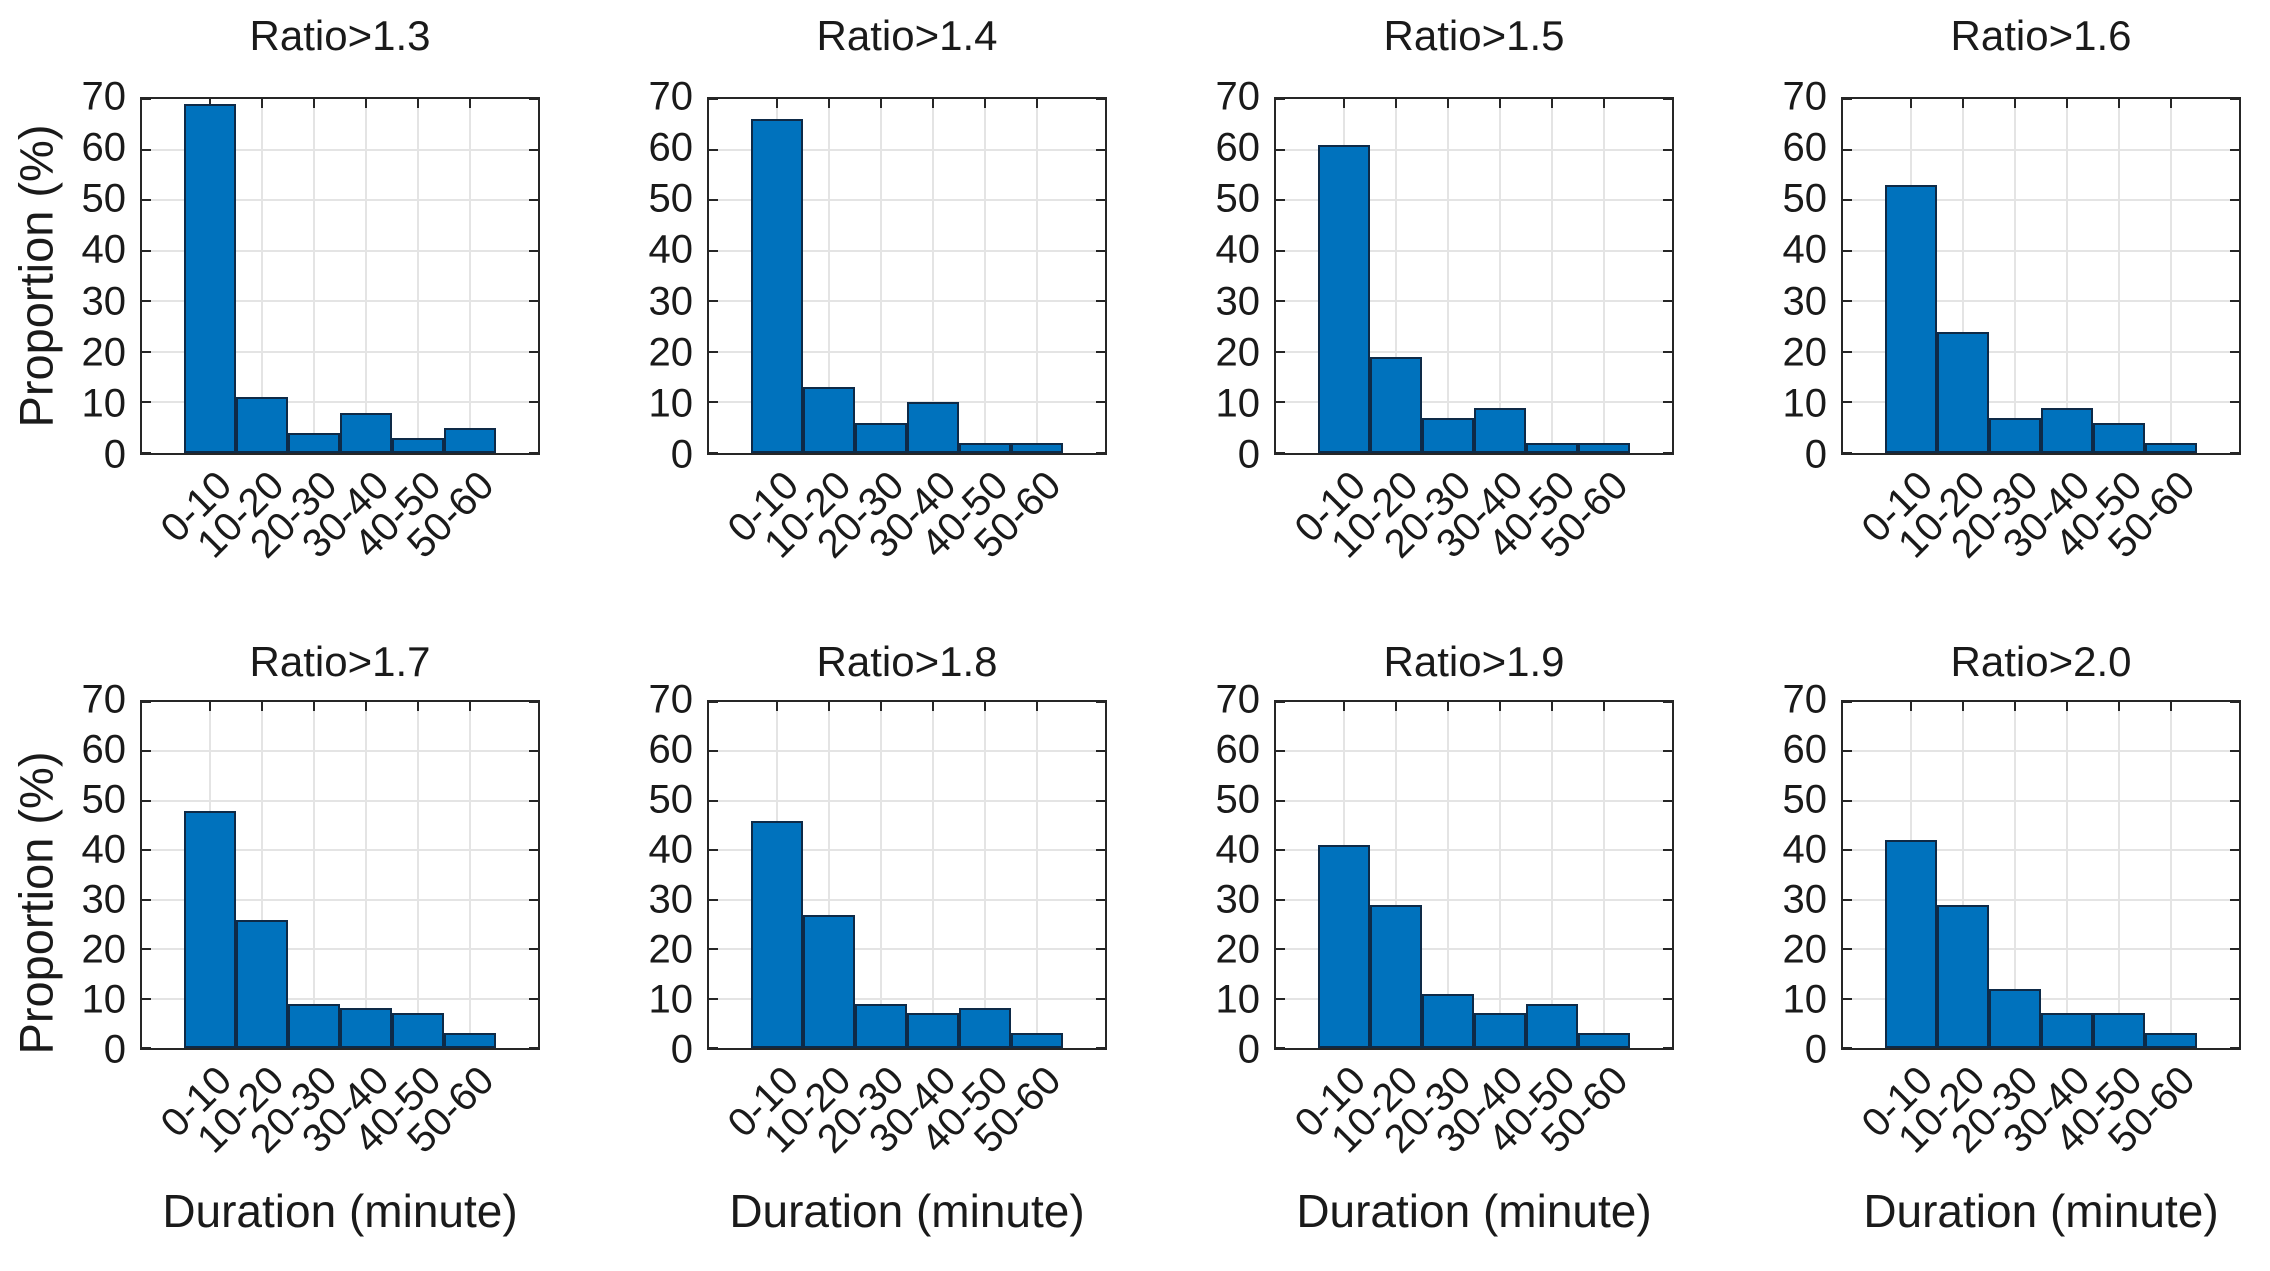  What do you see at coordinates (104, 352) in the screenshot?
I see `y-tick-label: 20` at bounding box center [104, 352].